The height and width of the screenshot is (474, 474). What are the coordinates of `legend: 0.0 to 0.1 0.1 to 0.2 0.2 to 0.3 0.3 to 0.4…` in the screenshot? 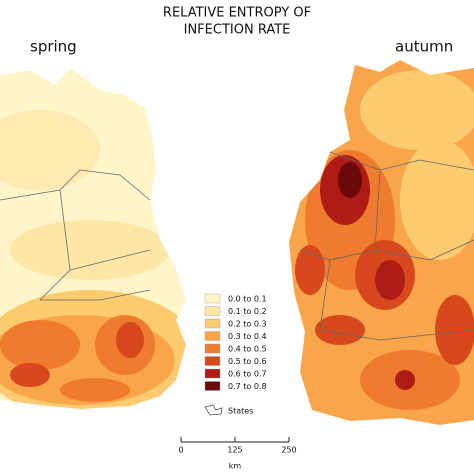 It's located at (235, 342).